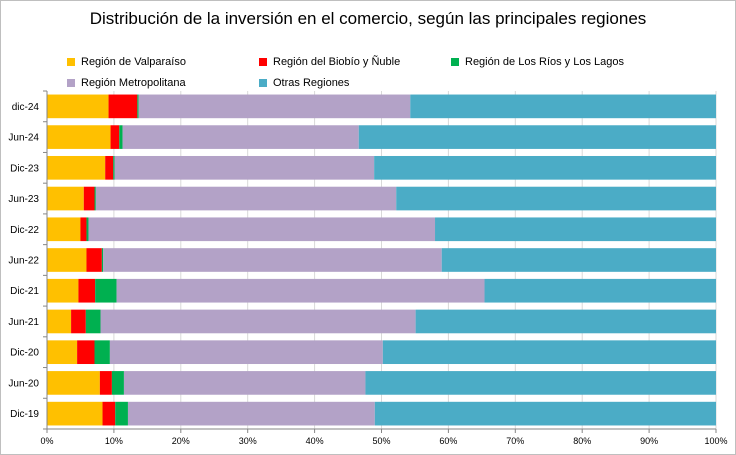 The image size is (736, 455). What do you see at coordinates (24, 414) in the screenshot?
I see `category-label-10: Dic-19` at bounding box center [24, 414].